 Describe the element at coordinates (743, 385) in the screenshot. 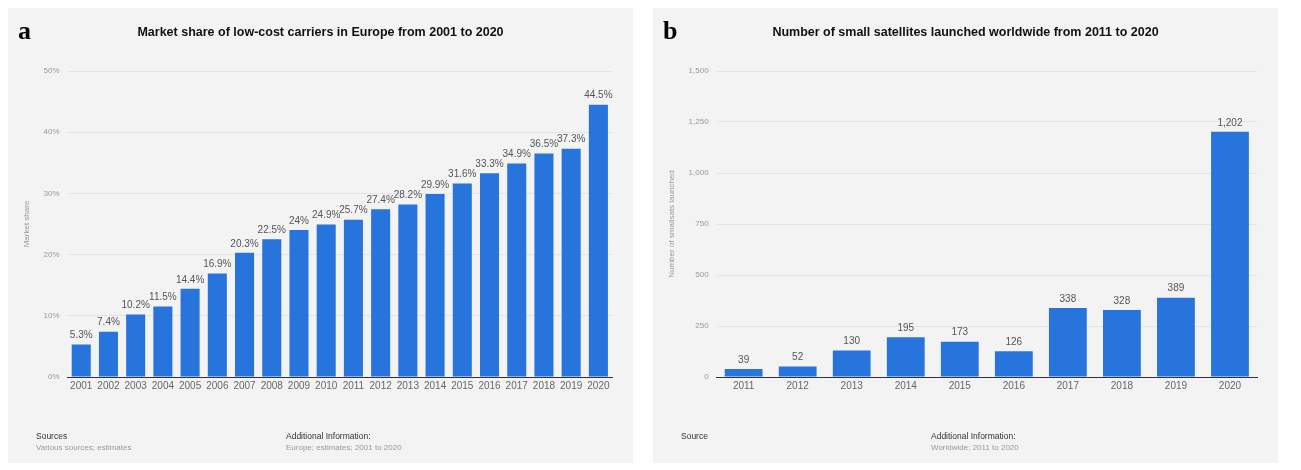

I see `x-tick-label: 2011` at that location.